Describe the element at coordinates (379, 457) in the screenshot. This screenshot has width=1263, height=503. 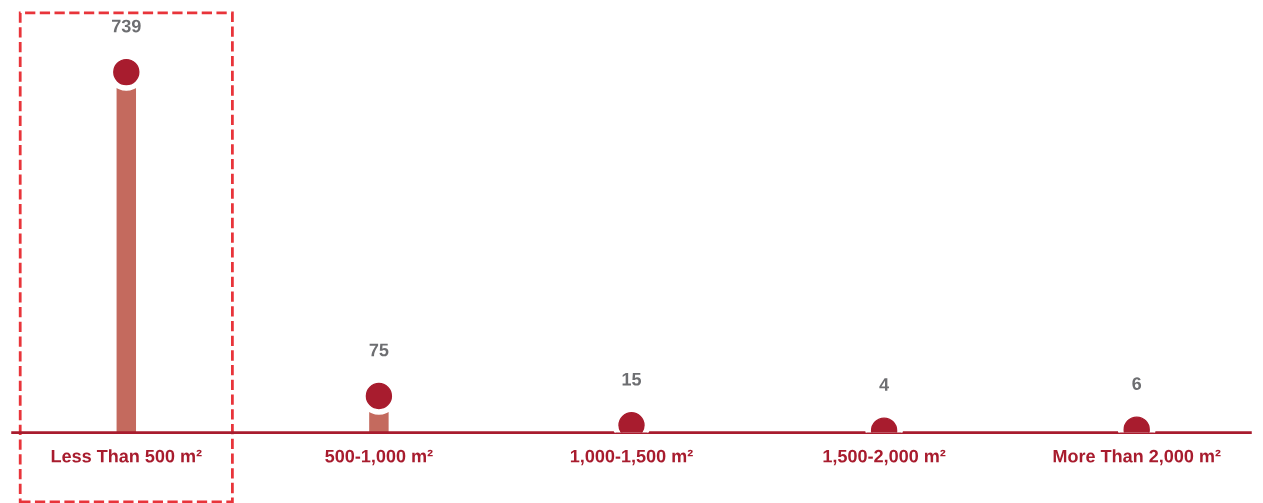
I see `x-tick-label: 500-1,000 m²` at that location.